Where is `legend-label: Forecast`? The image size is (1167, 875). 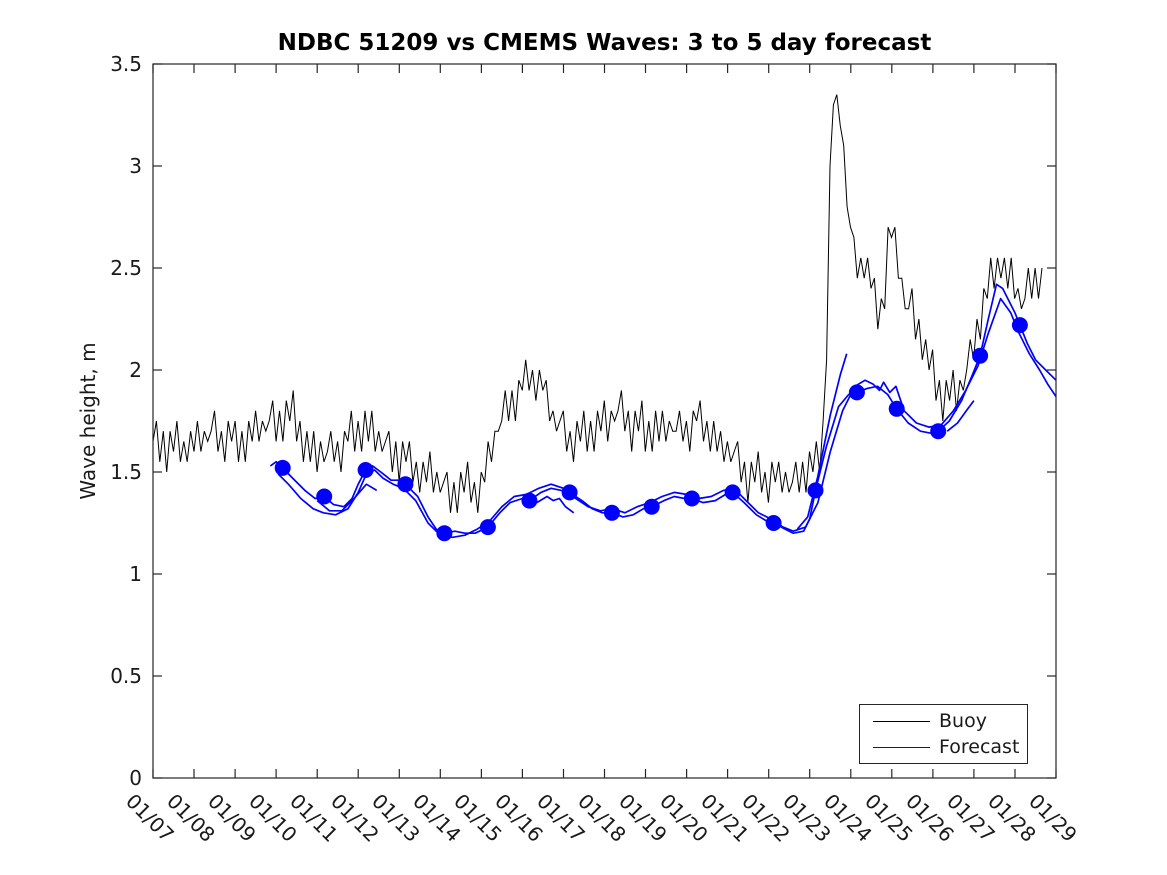
legend-label: Forecast is located at coordinates (979, 747).